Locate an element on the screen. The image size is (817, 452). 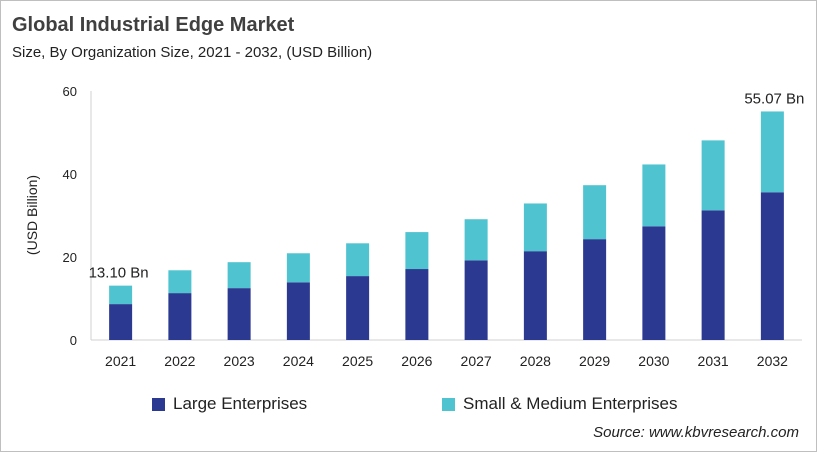
bar-sme-2030 is located at coordinates (654, 195).